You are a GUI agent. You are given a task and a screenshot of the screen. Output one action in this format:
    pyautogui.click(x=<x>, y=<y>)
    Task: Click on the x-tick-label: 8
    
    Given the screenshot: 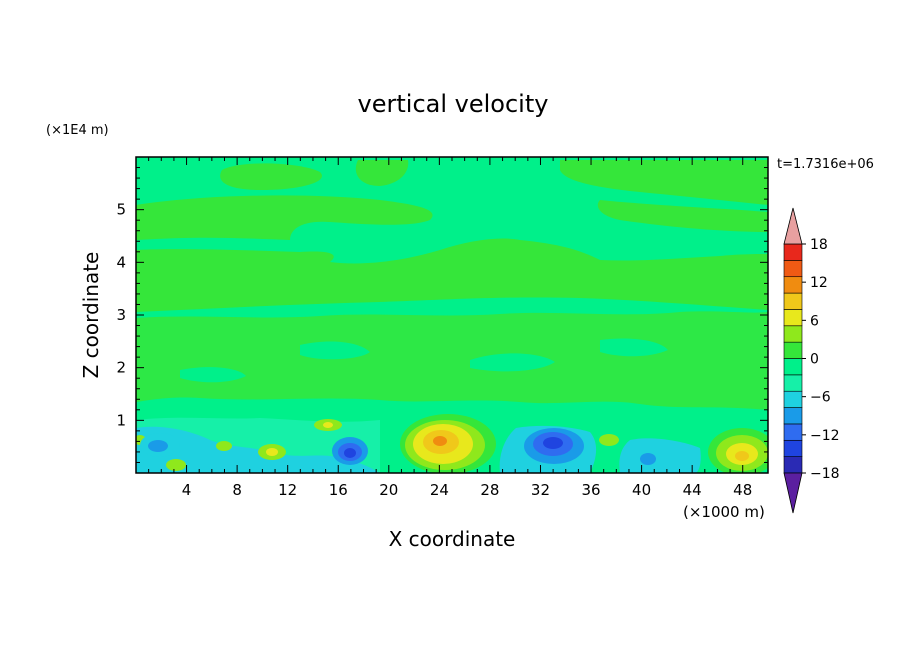 What is the action you would take?
    pyautogui.click(x=237, y=490)
    